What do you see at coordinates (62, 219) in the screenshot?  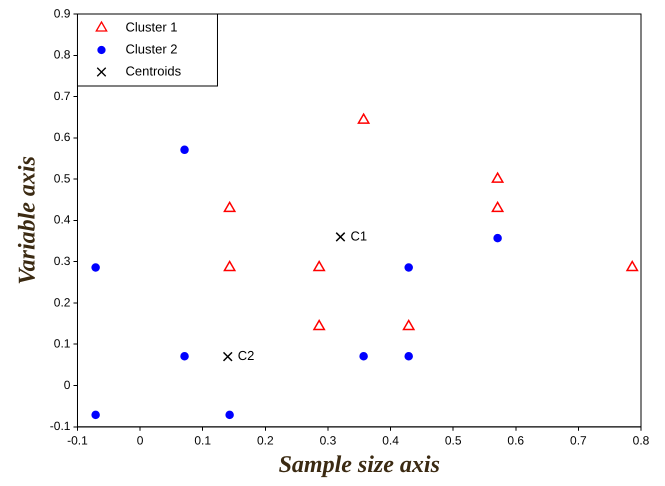 I see `y-tick-label: 0.4` at bounding box center [62, 219].